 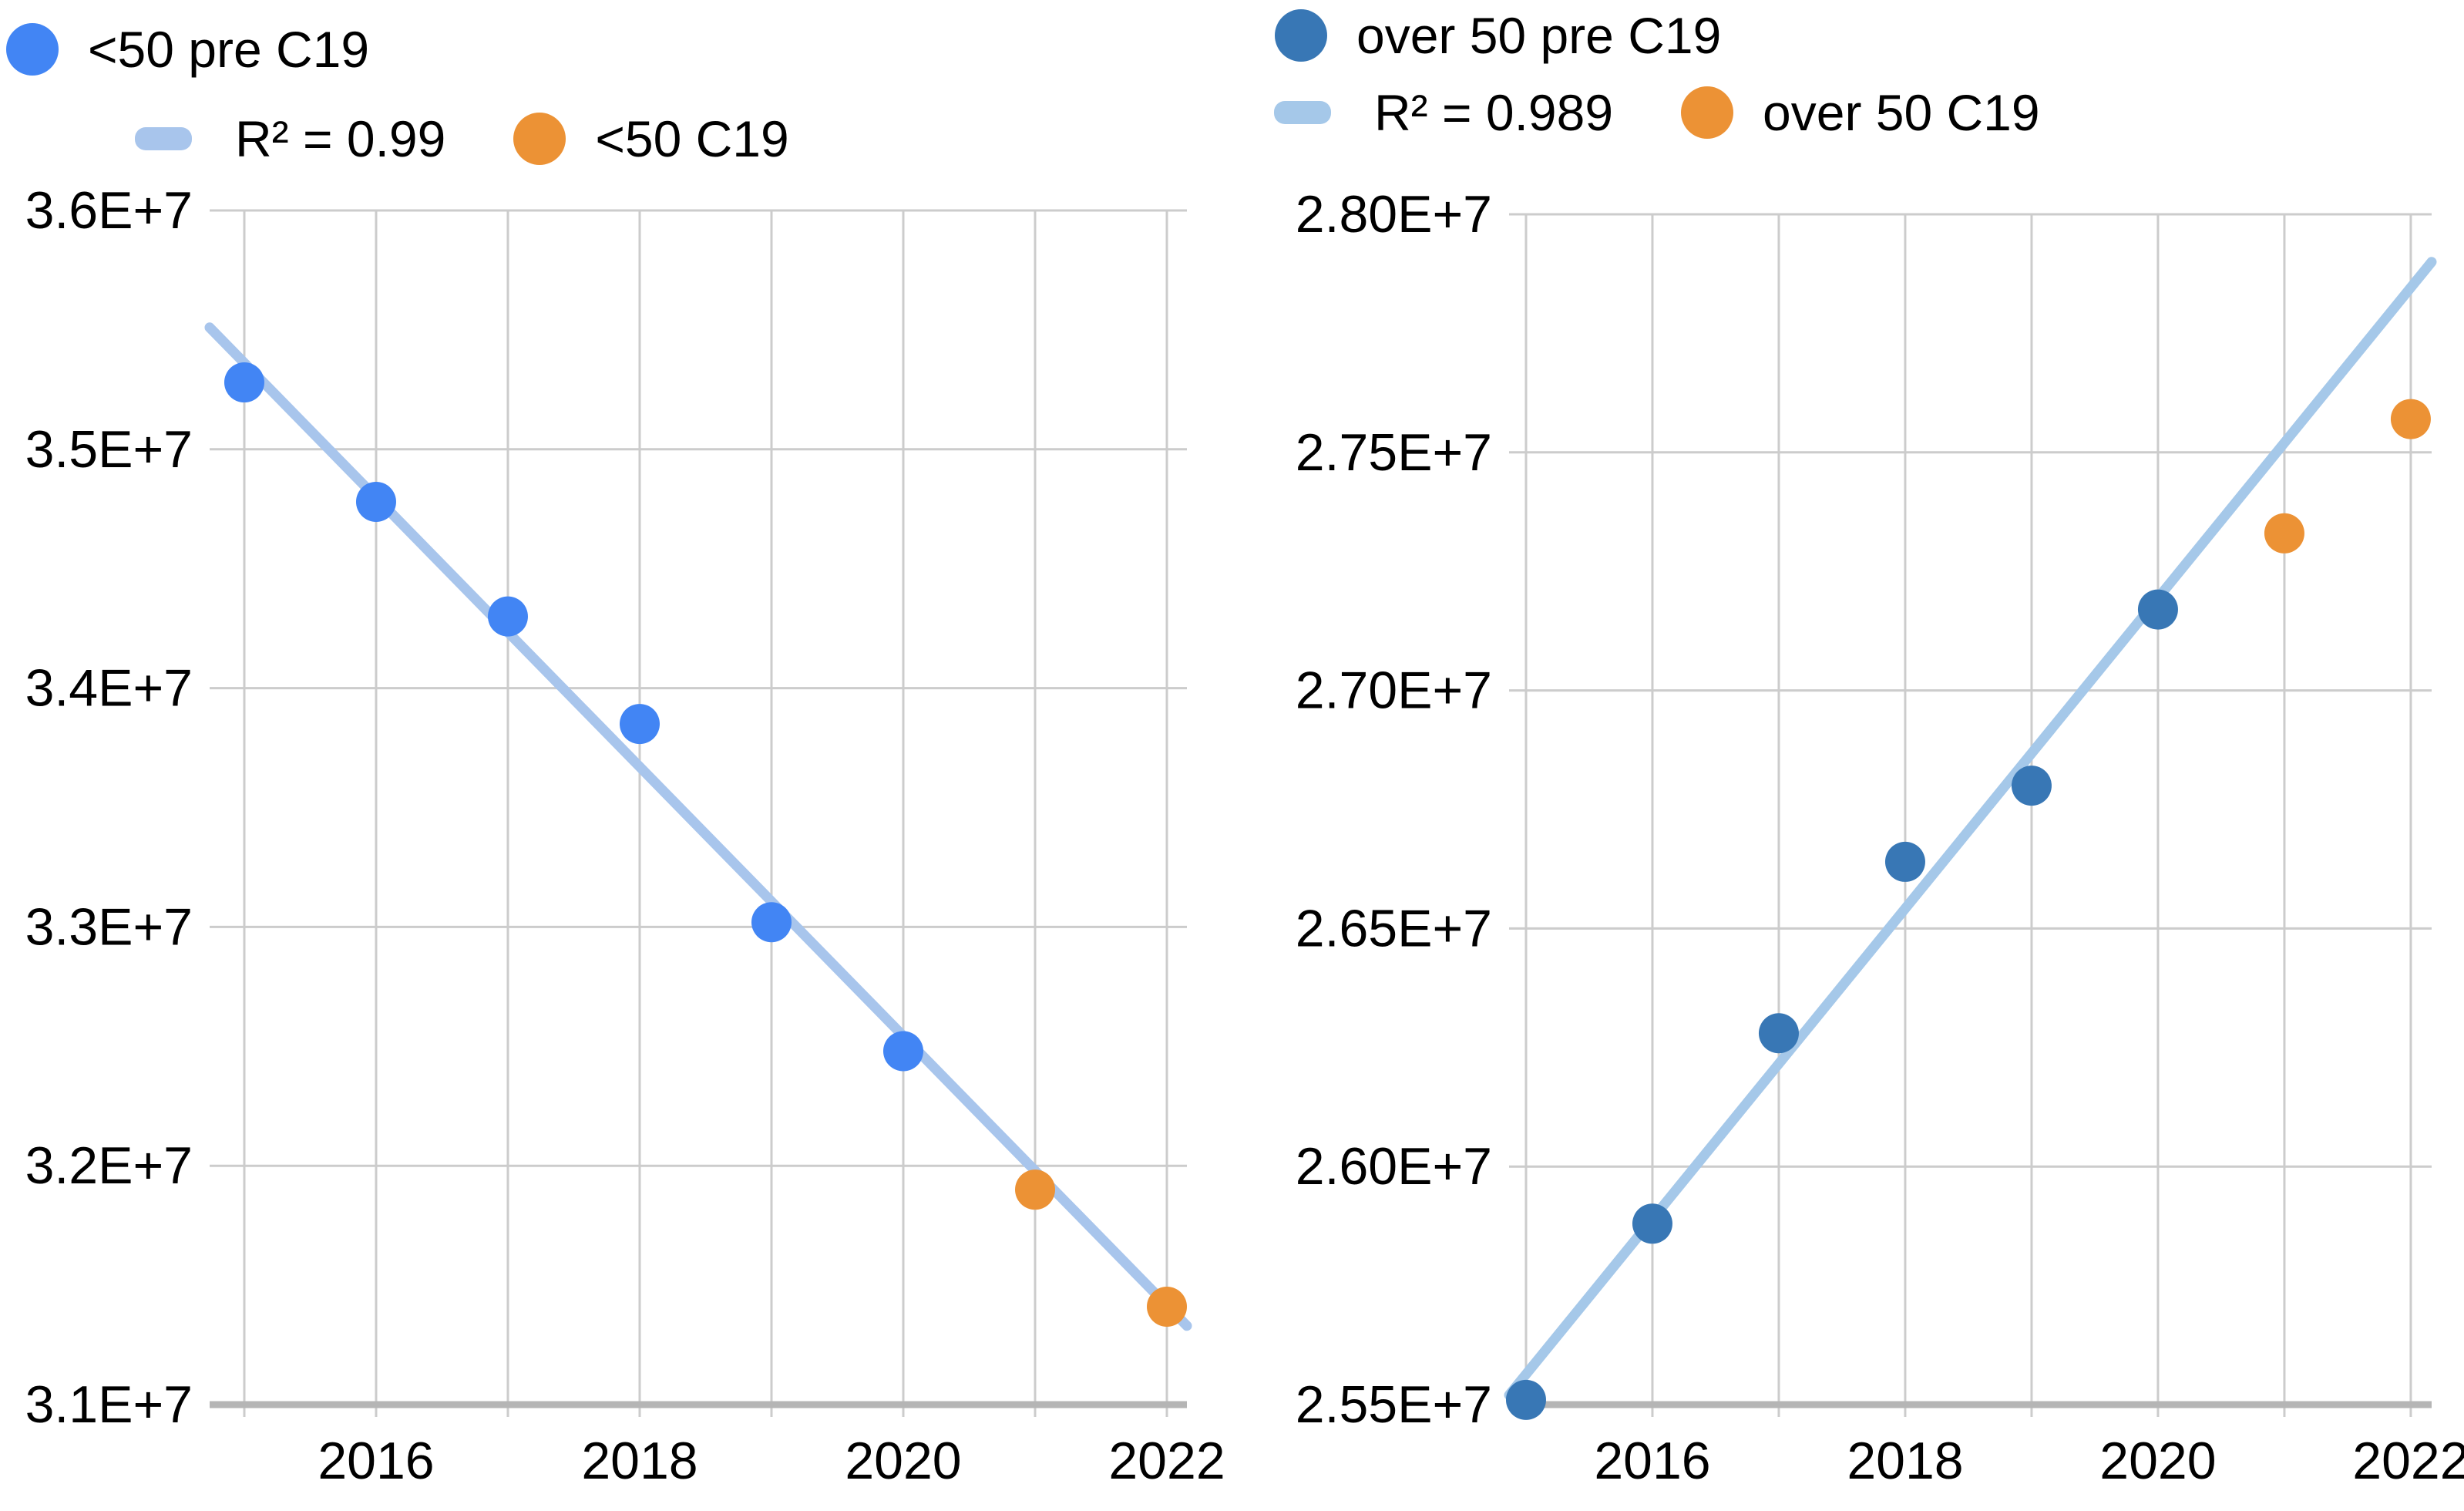 I want to click on y-tick-label: 3.2E+7, so click(x=109, y=1165).